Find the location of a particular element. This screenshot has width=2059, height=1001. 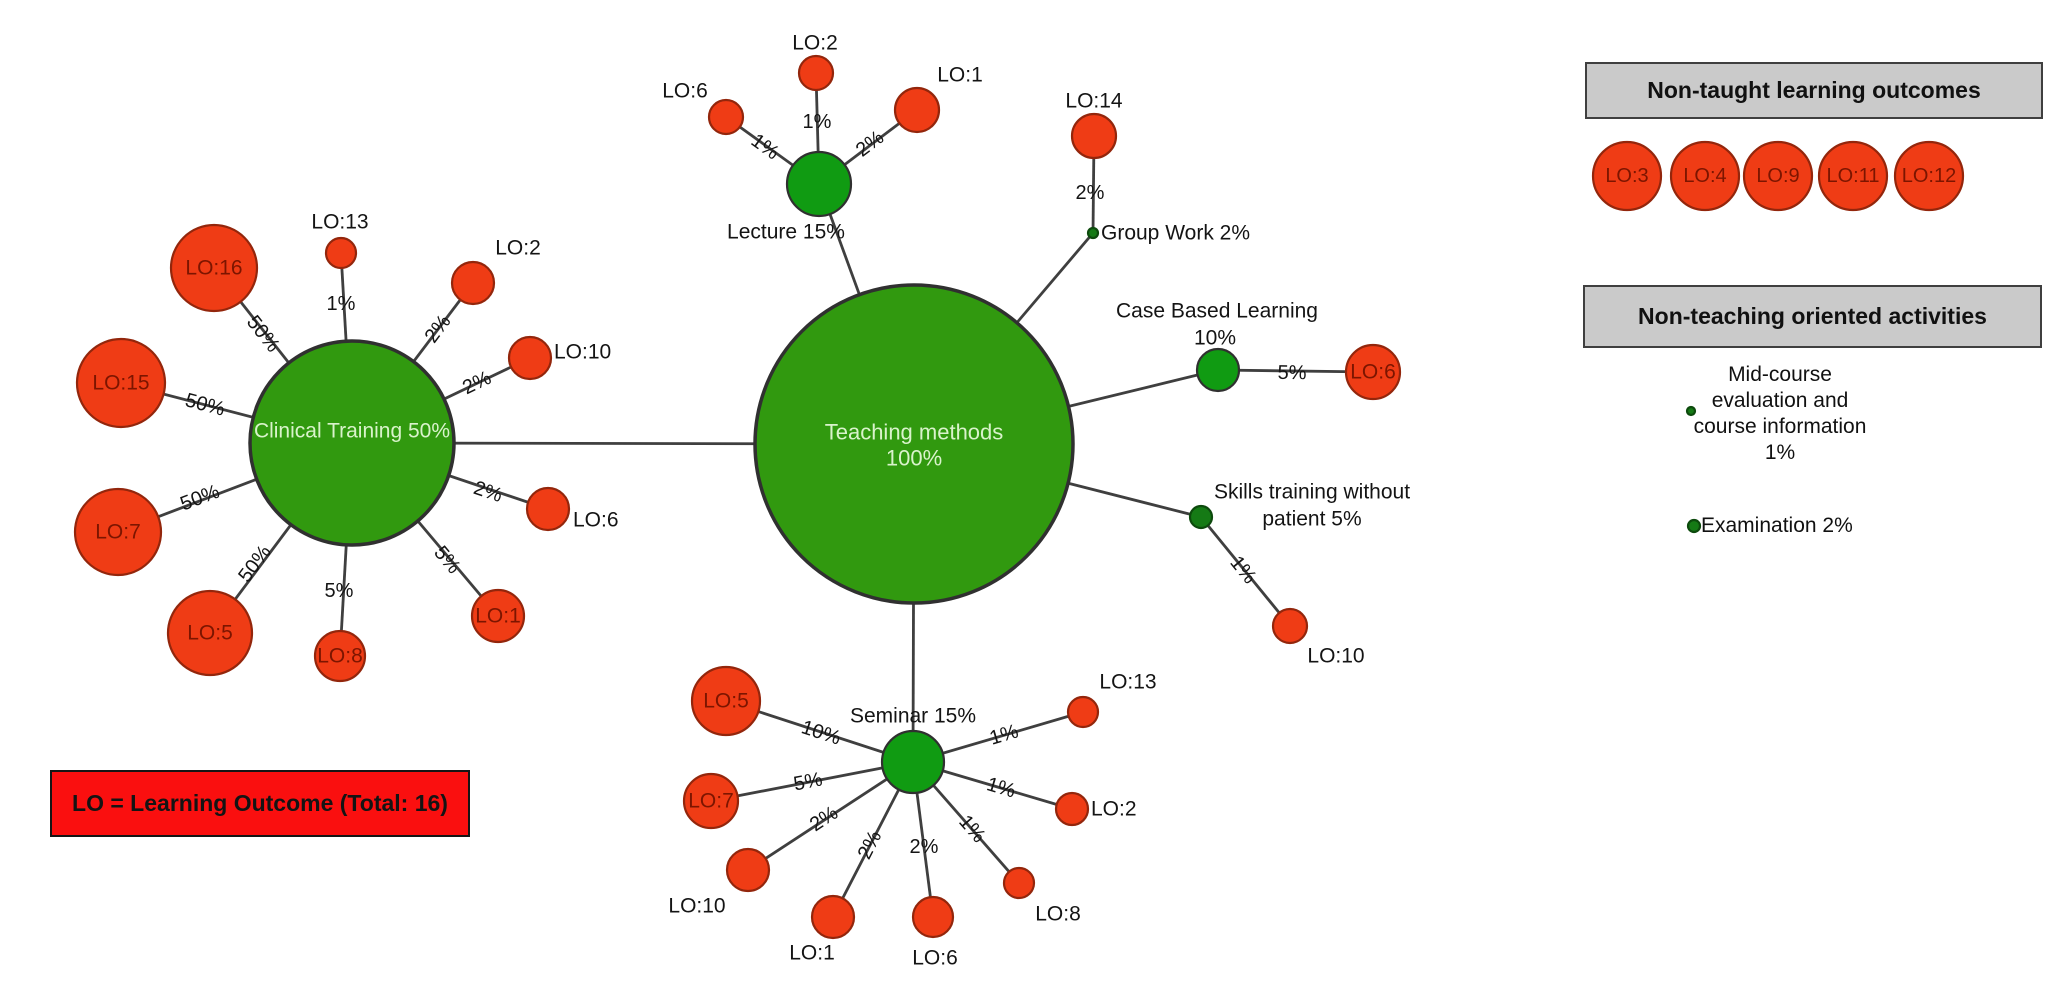

lo-node-gw-lo14 is located at coordinates (1094, 136).